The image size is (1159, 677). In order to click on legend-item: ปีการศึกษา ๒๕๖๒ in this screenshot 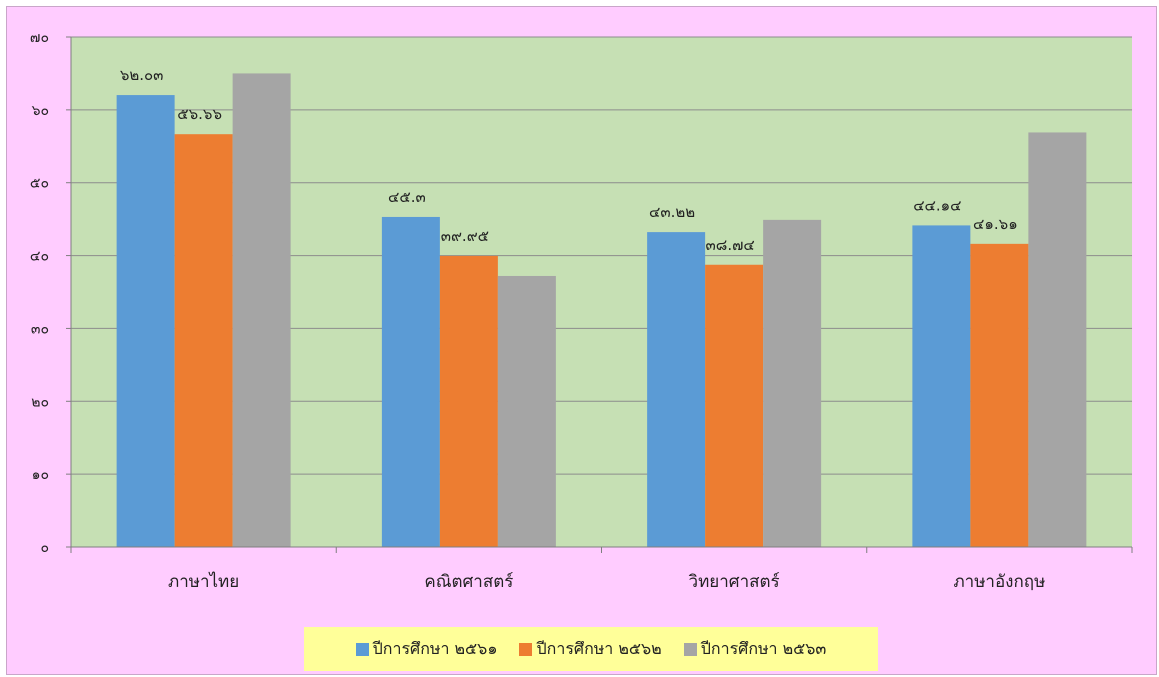, I will do `click(590, 649)`.